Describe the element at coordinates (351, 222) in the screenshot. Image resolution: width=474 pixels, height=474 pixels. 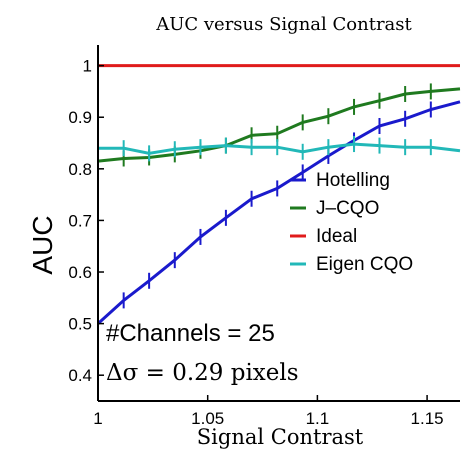
I see `legend: Hotelling J–CQO Ideal Eigen CQO` at that location.